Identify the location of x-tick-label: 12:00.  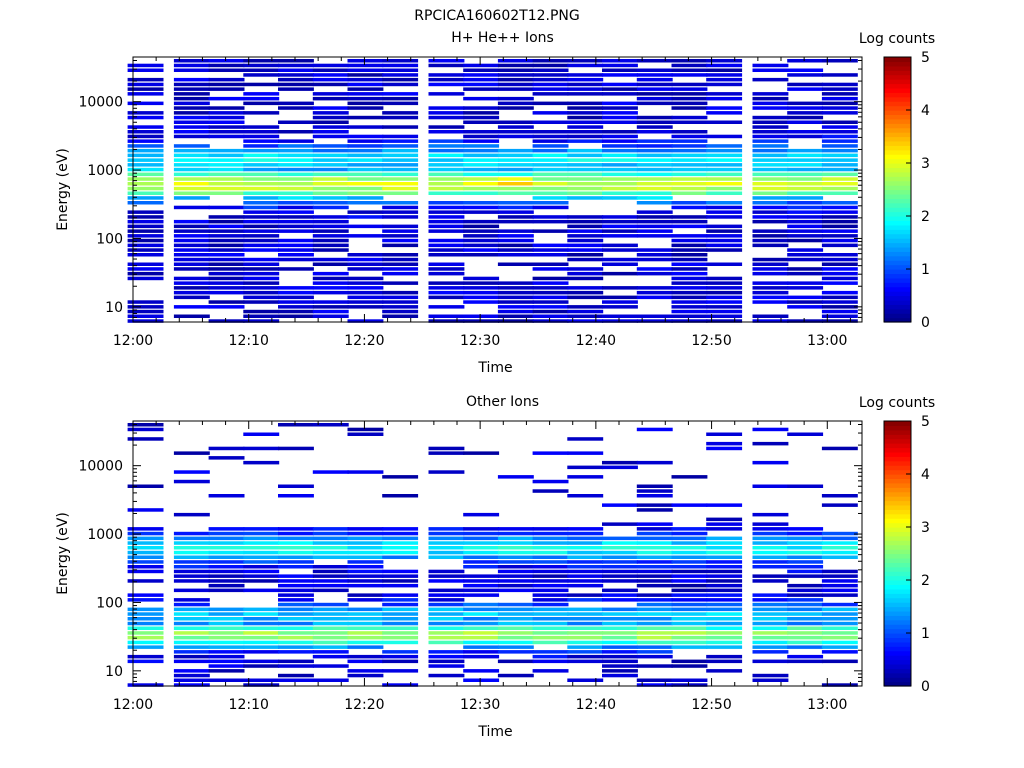
(133, 341).